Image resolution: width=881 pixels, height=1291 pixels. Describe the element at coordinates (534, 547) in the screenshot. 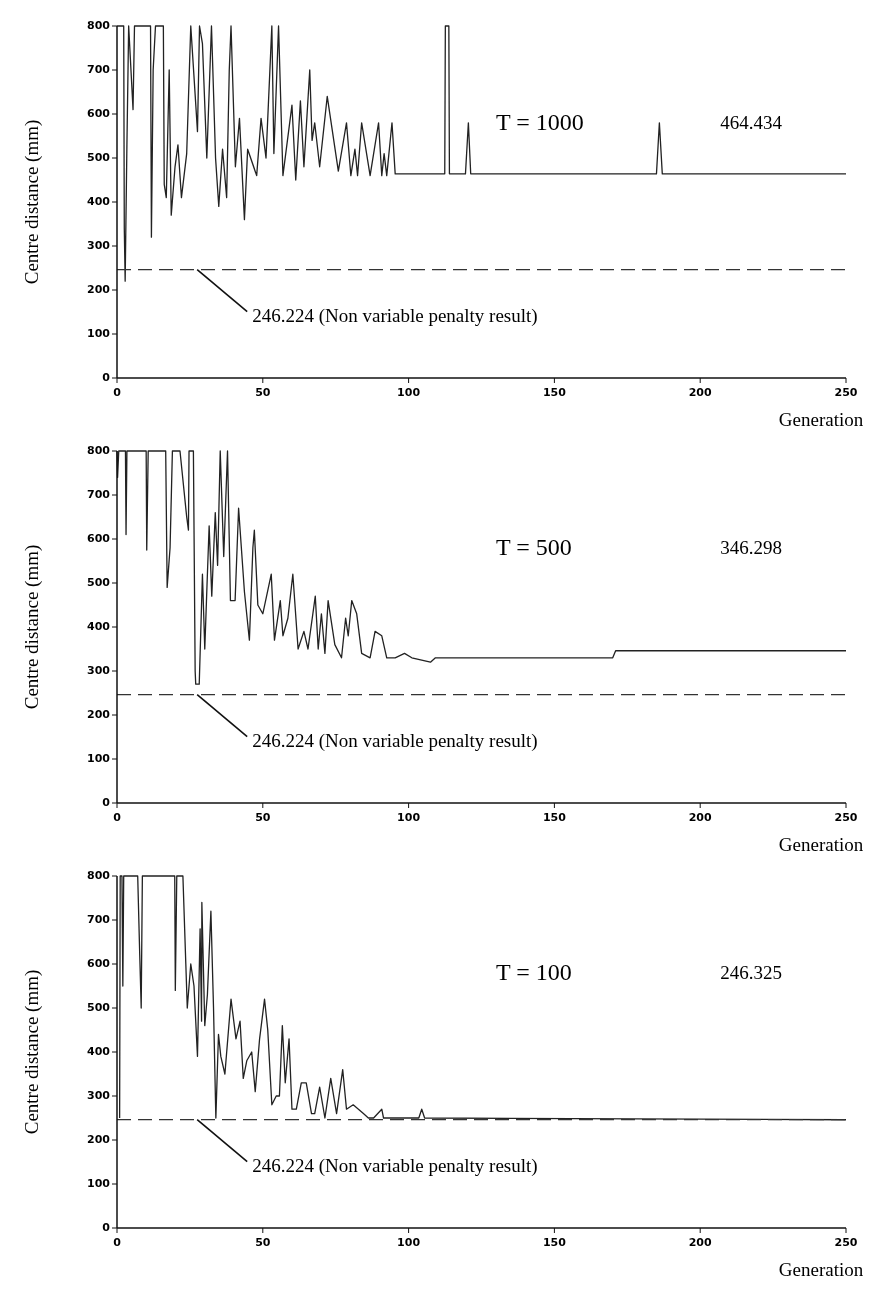

I see `annotation: T = 500` at that location.